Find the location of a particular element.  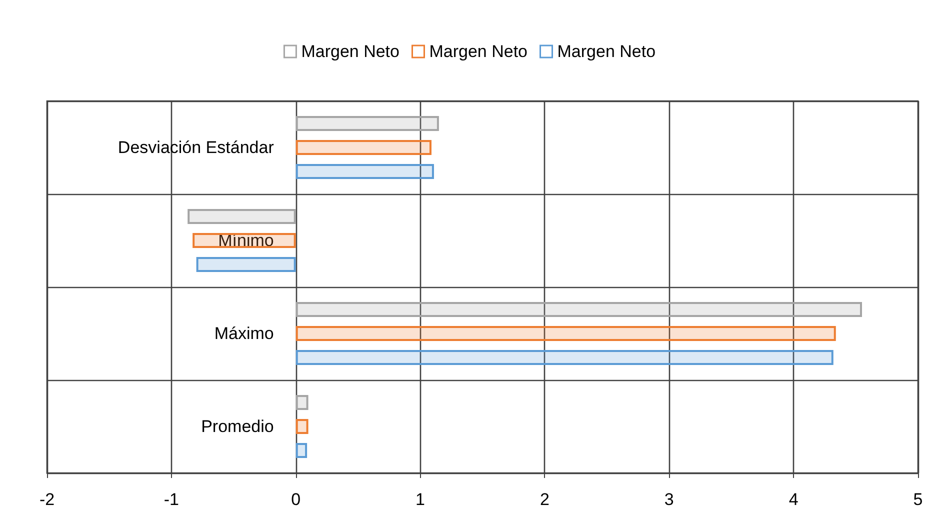

x-tick-label: 2 is located at coordinates (545, 499).